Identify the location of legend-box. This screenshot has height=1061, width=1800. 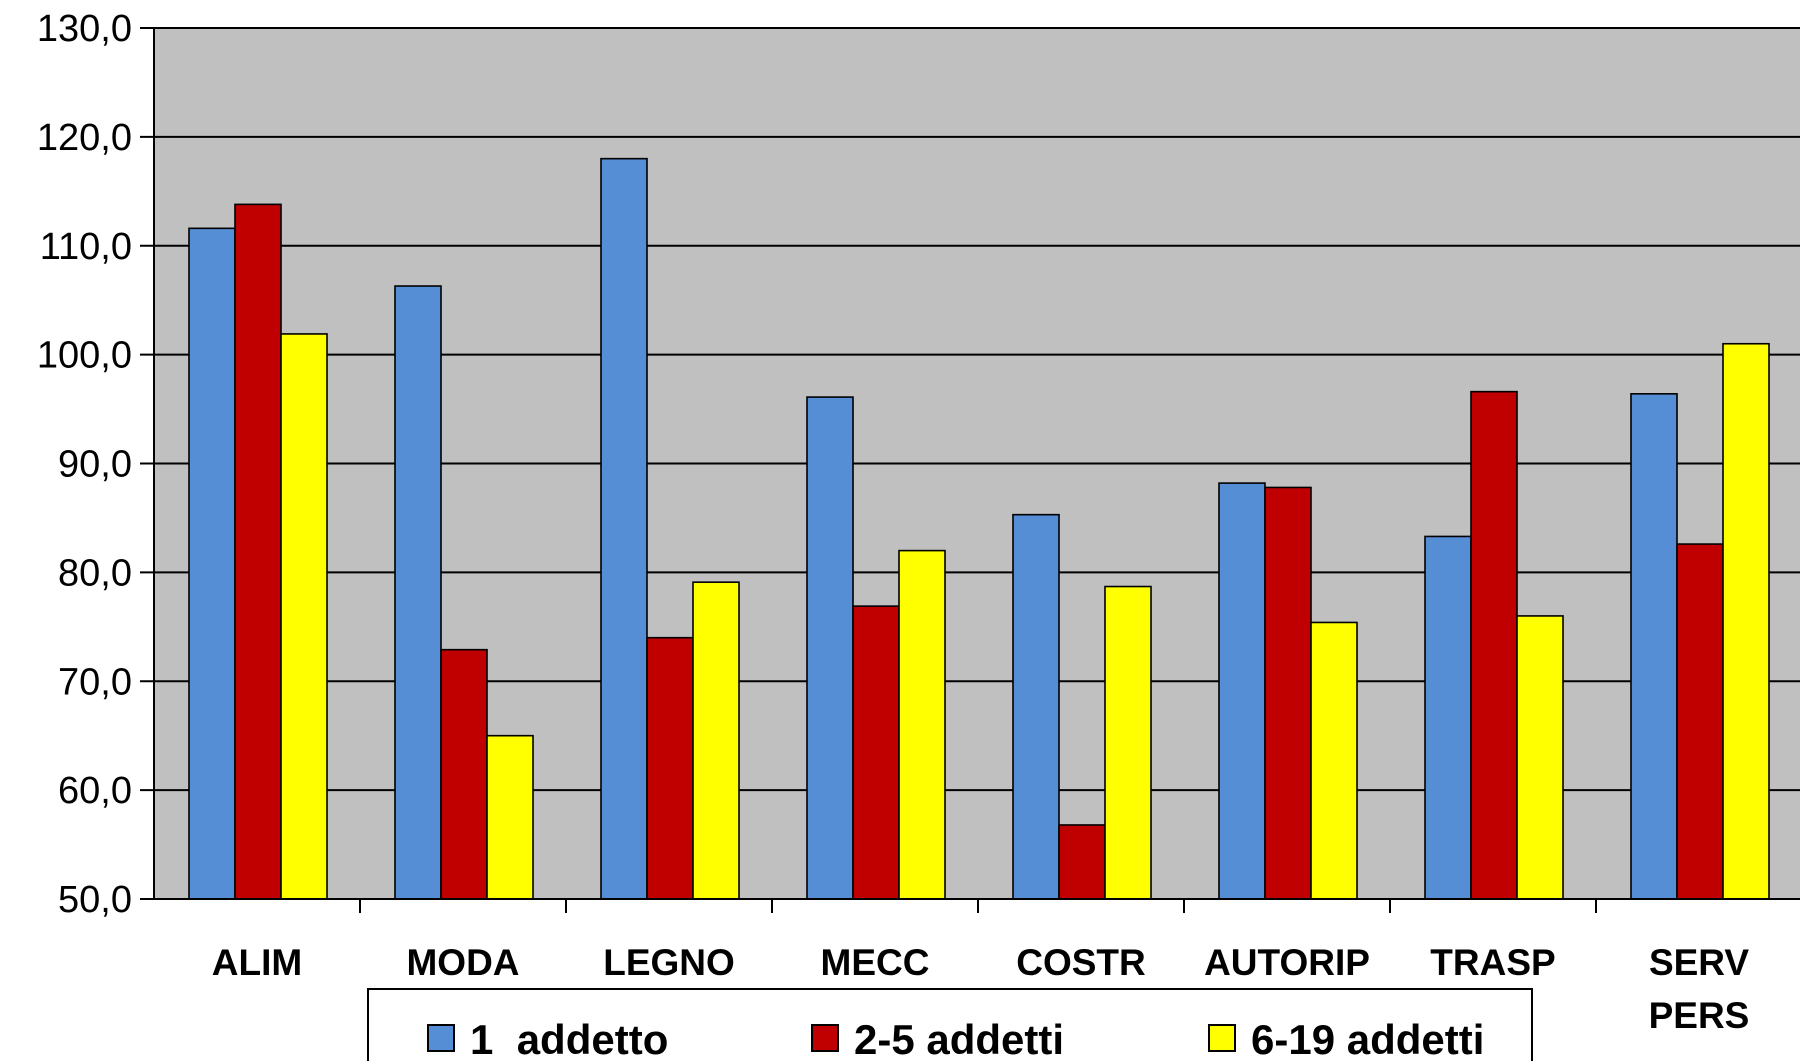
(950, 1024).